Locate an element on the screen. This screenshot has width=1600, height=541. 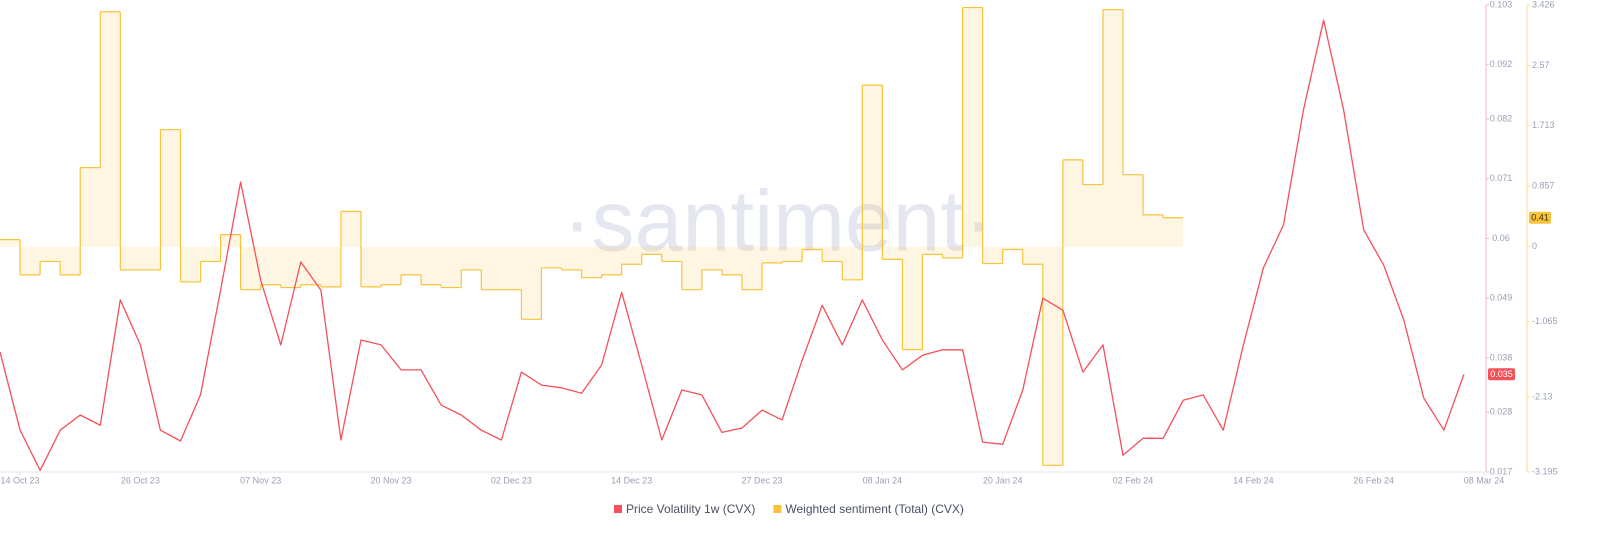
x-tick-label: 02 Dec 23 is located at coordinates (511, 480).